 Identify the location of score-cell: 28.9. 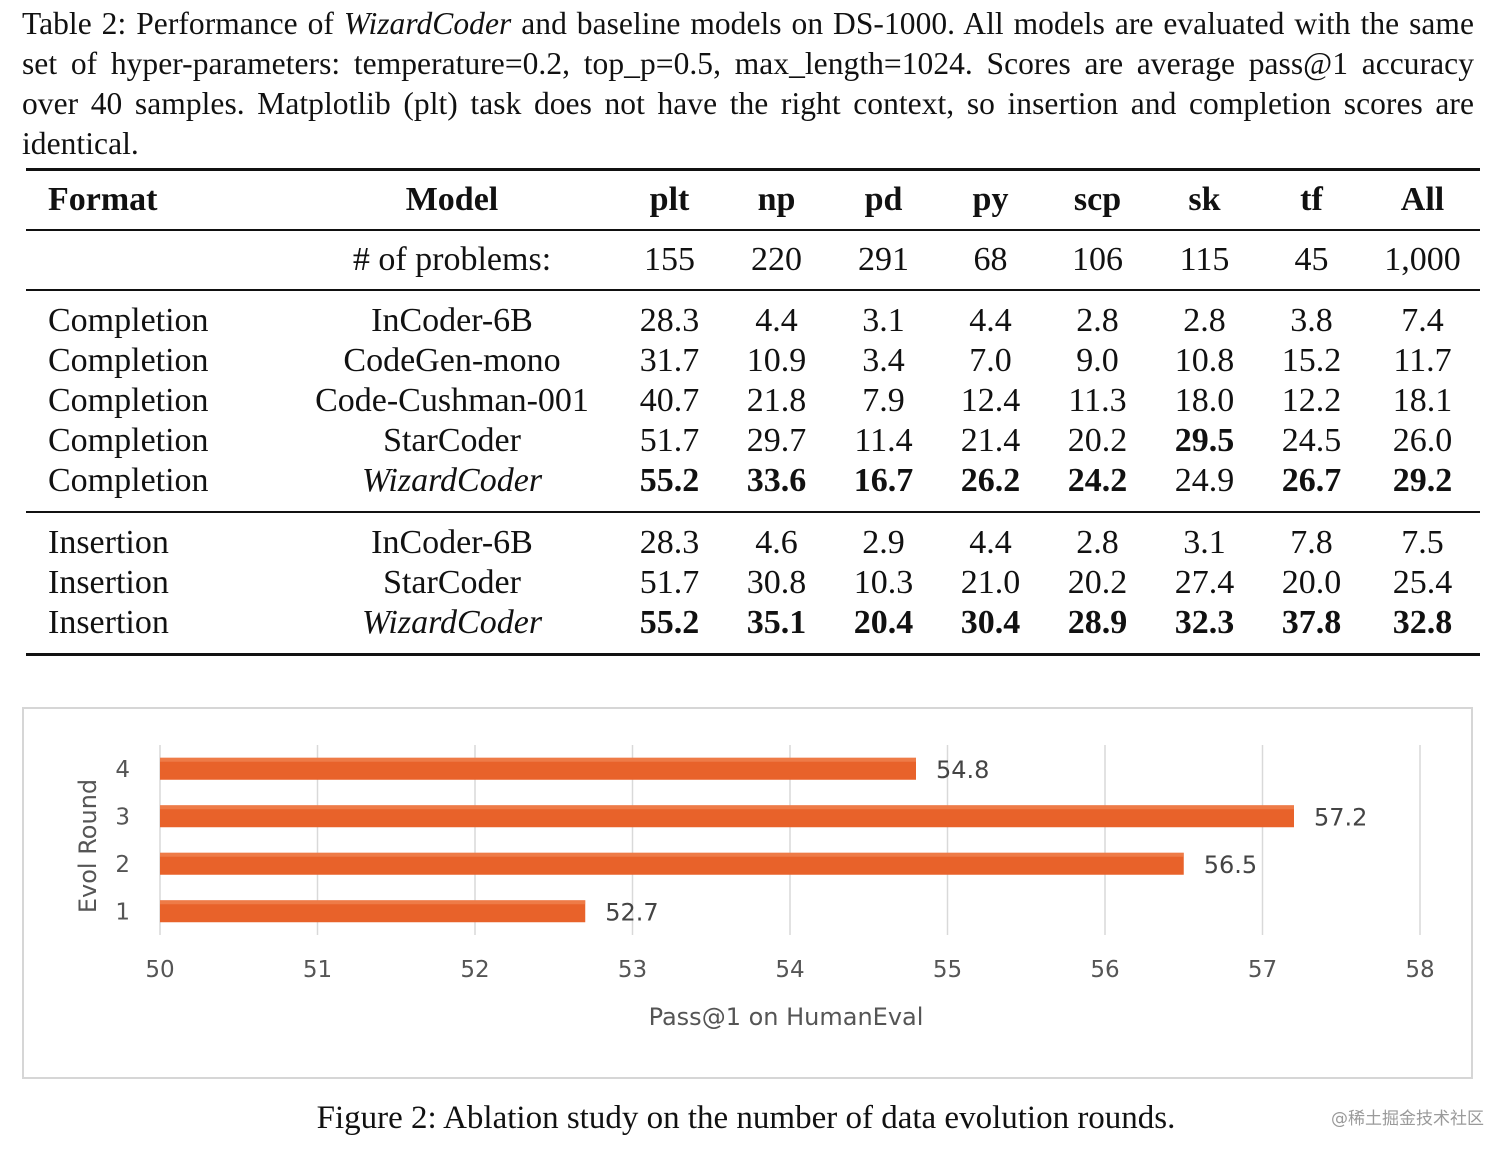
(1097, 629).